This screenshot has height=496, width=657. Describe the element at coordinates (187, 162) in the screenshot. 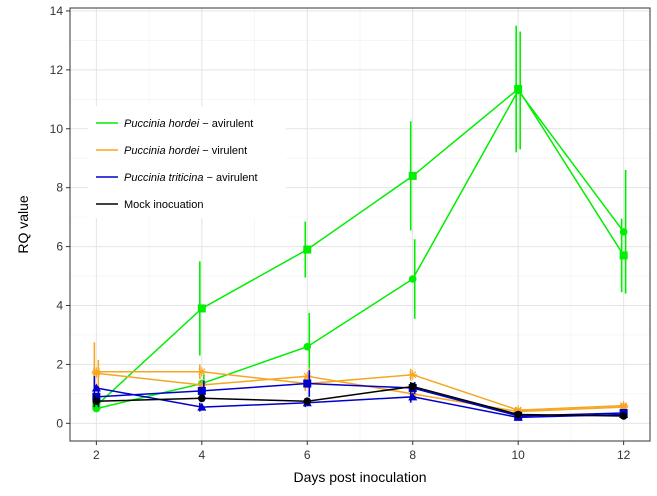

I see `legend-background` at that location.